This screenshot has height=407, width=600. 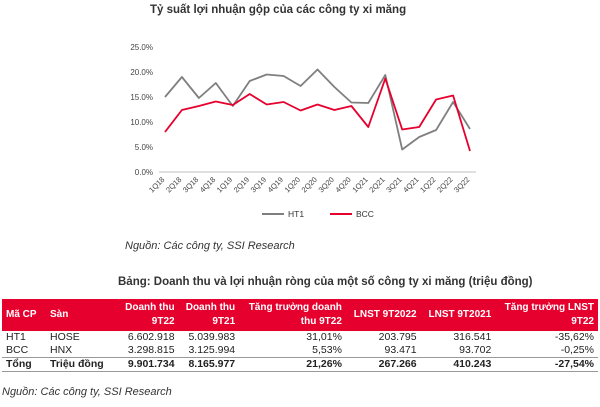 What do you see at coordinates (400, 350) in the screenshot?
I see `cell-lnst-9t2022: 93.471` at bounding box center [400, 350].